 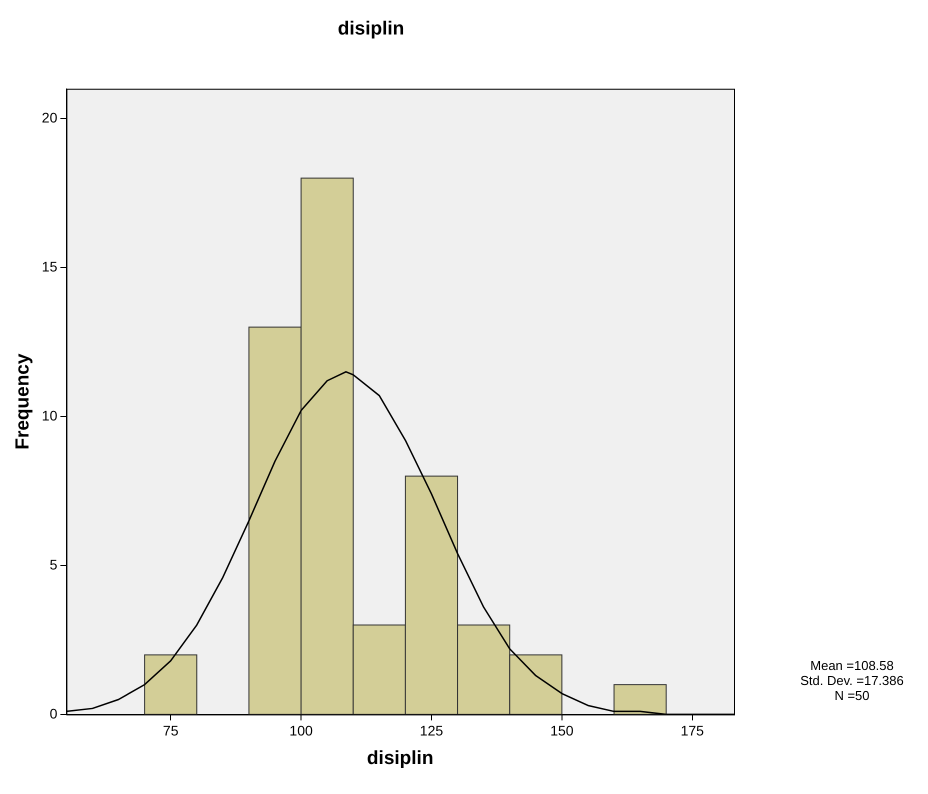 What do you see at coordinates (852, 665) in the screenshot?
I see `text: Mean =108.58` at bounding box center [852, 665].